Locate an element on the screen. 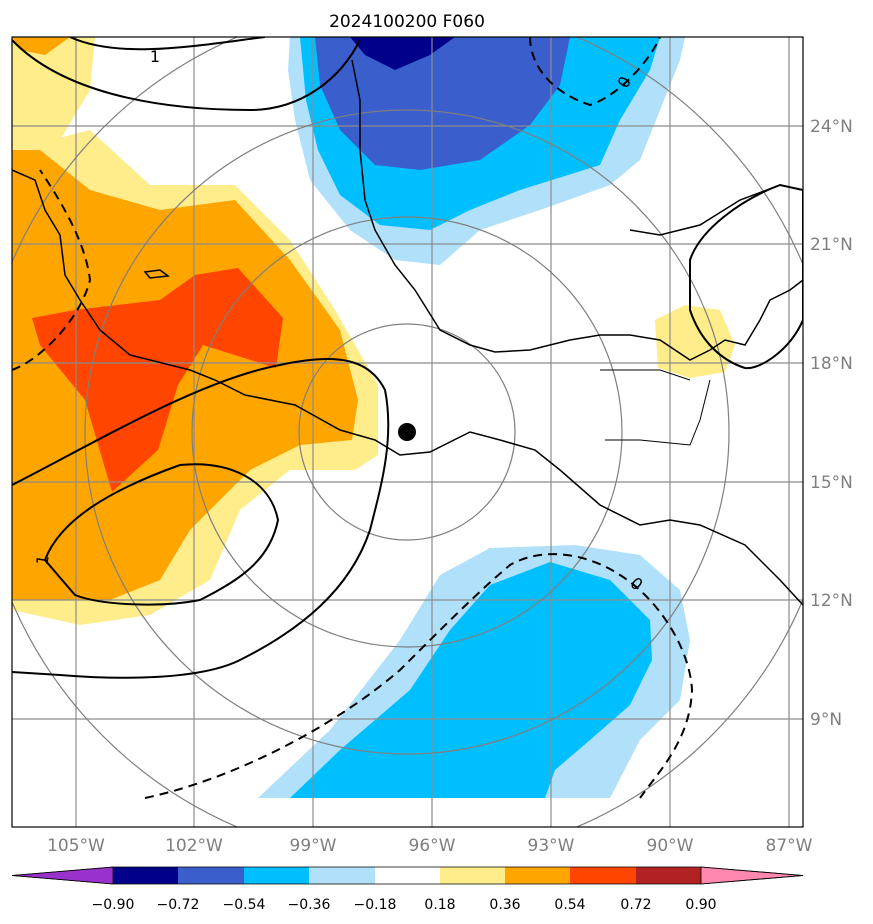 Image resolution: width=873 pixels, height=924 pixels. colorbar-tick-5: 0.18 is located at coordinates (439, 905).